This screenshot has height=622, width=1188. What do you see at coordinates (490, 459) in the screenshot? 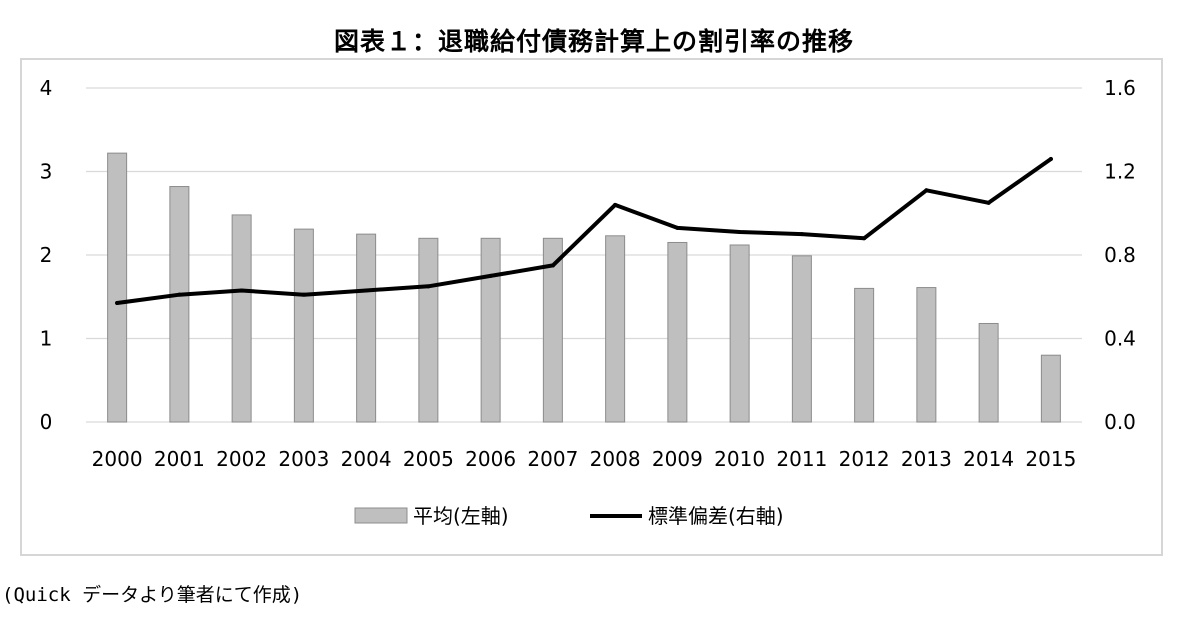
I see `x-tick-label: 2006` at bounding box center [490, 459].